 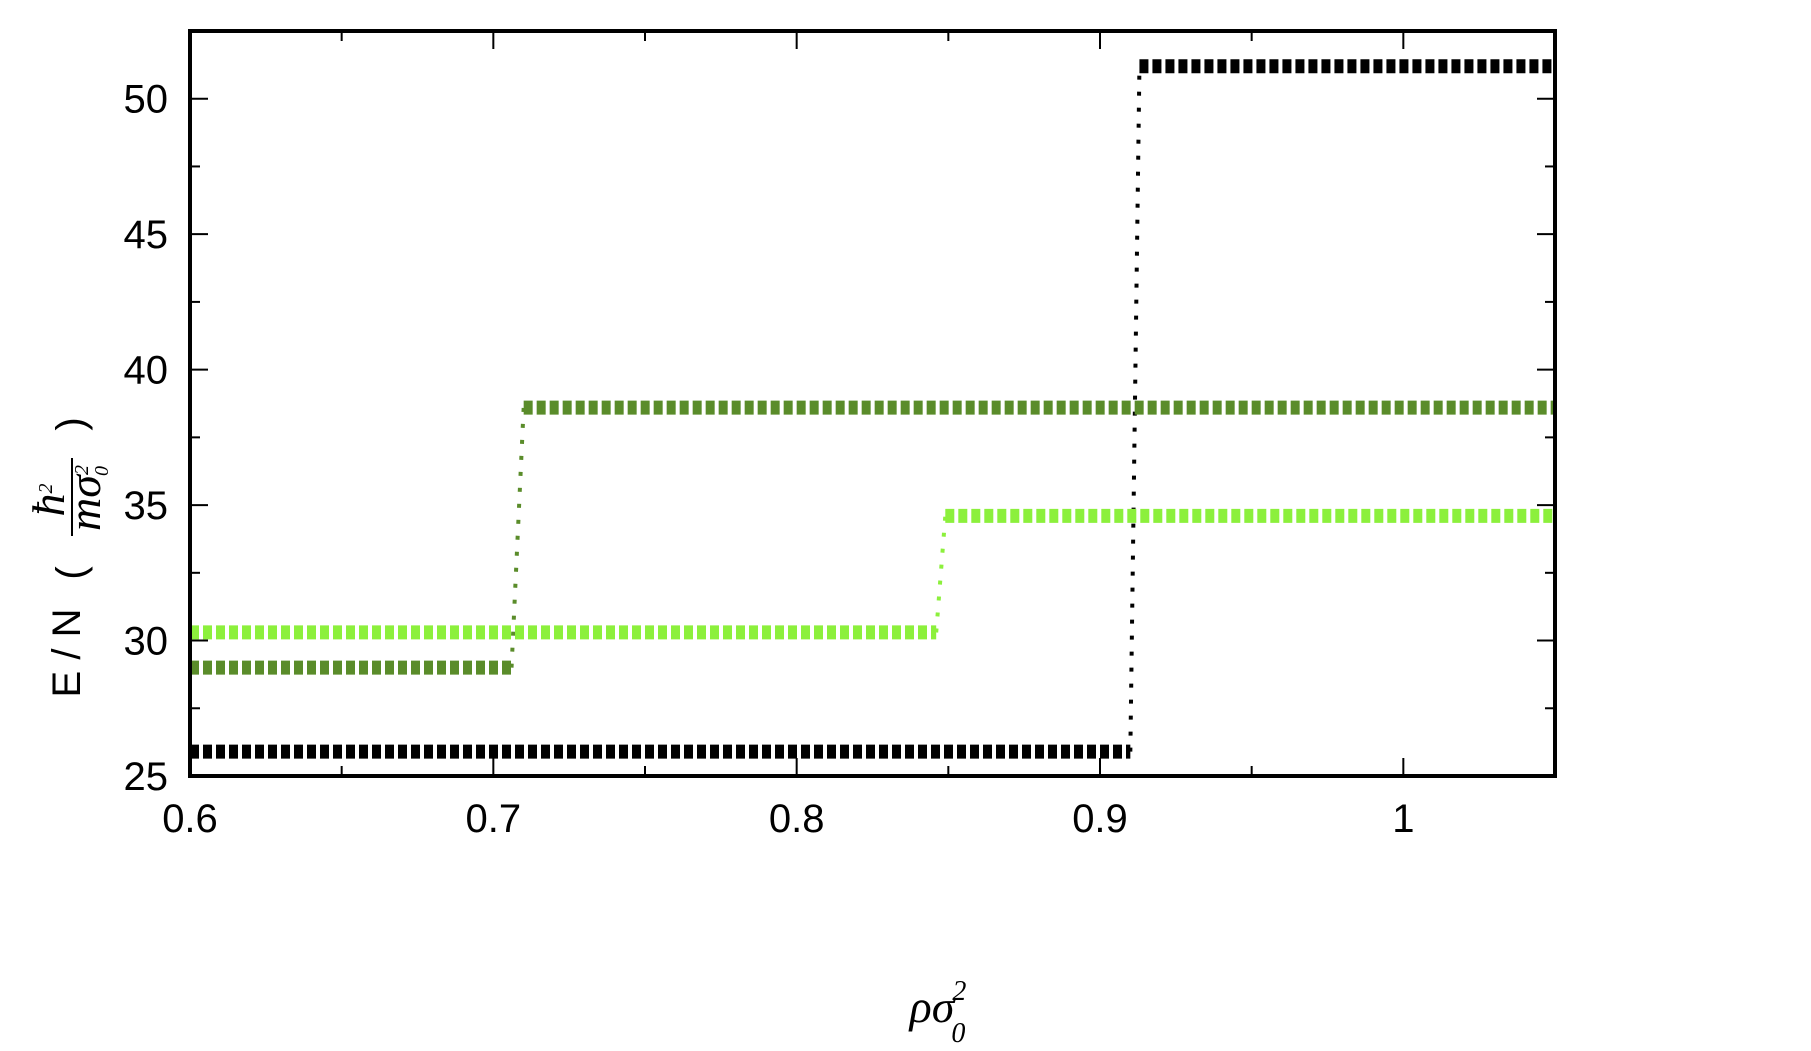 What do you see at coordinates (797, 819) in the screenshot?
I see `x-tick-label: 0.8` at bounding box center [797, 819].